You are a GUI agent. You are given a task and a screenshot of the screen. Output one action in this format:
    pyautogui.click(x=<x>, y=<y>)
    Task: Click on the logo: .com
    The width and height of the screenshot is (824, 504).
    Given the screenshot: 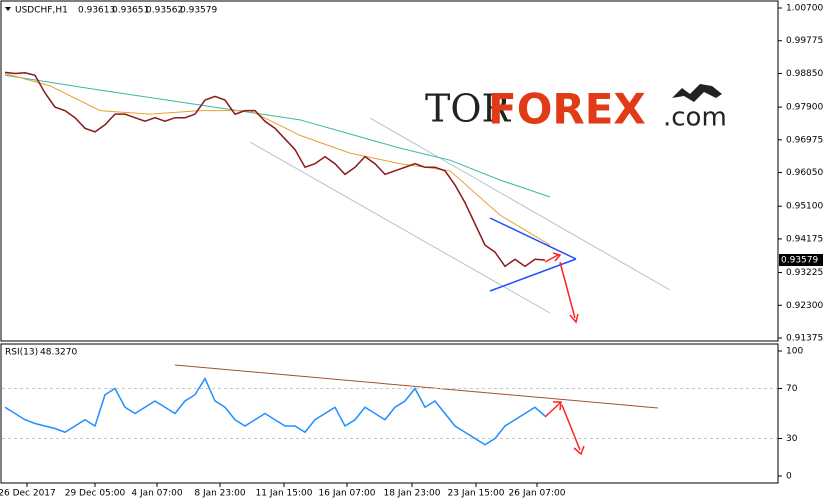 What is the action you would take?
    pyautogui.click(x=695, y=118)
    